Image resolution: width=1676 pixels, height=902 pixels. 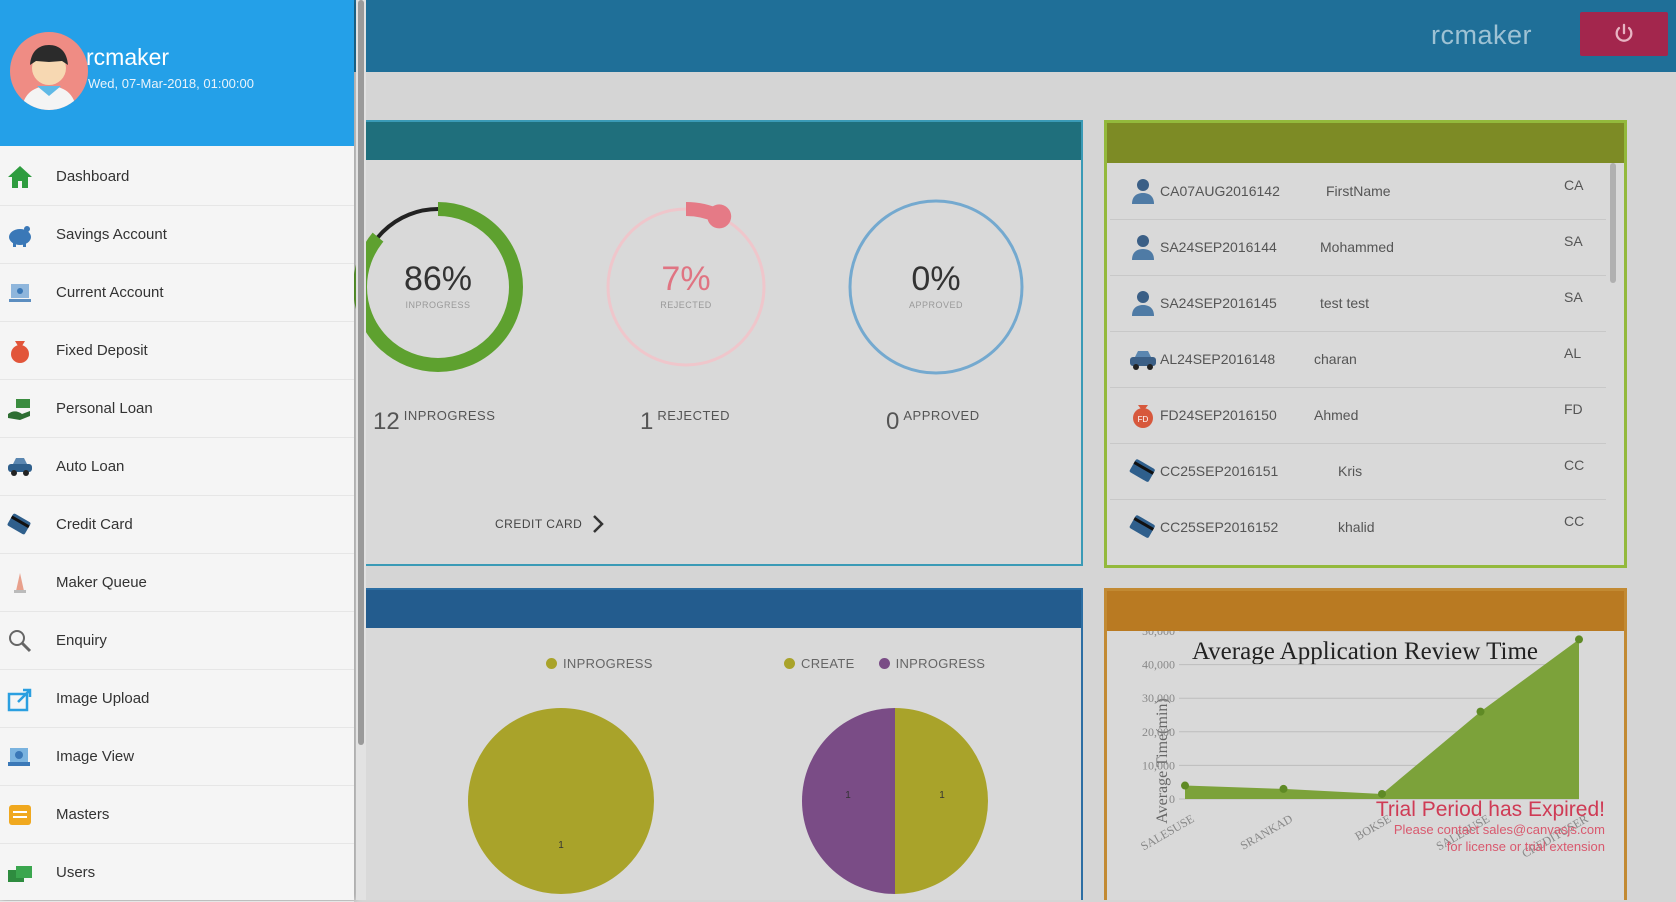 What do you see at coordinates (1573, 409) in the screenshot?
I see `app-type: FD` at bounding box center [1573, 409].